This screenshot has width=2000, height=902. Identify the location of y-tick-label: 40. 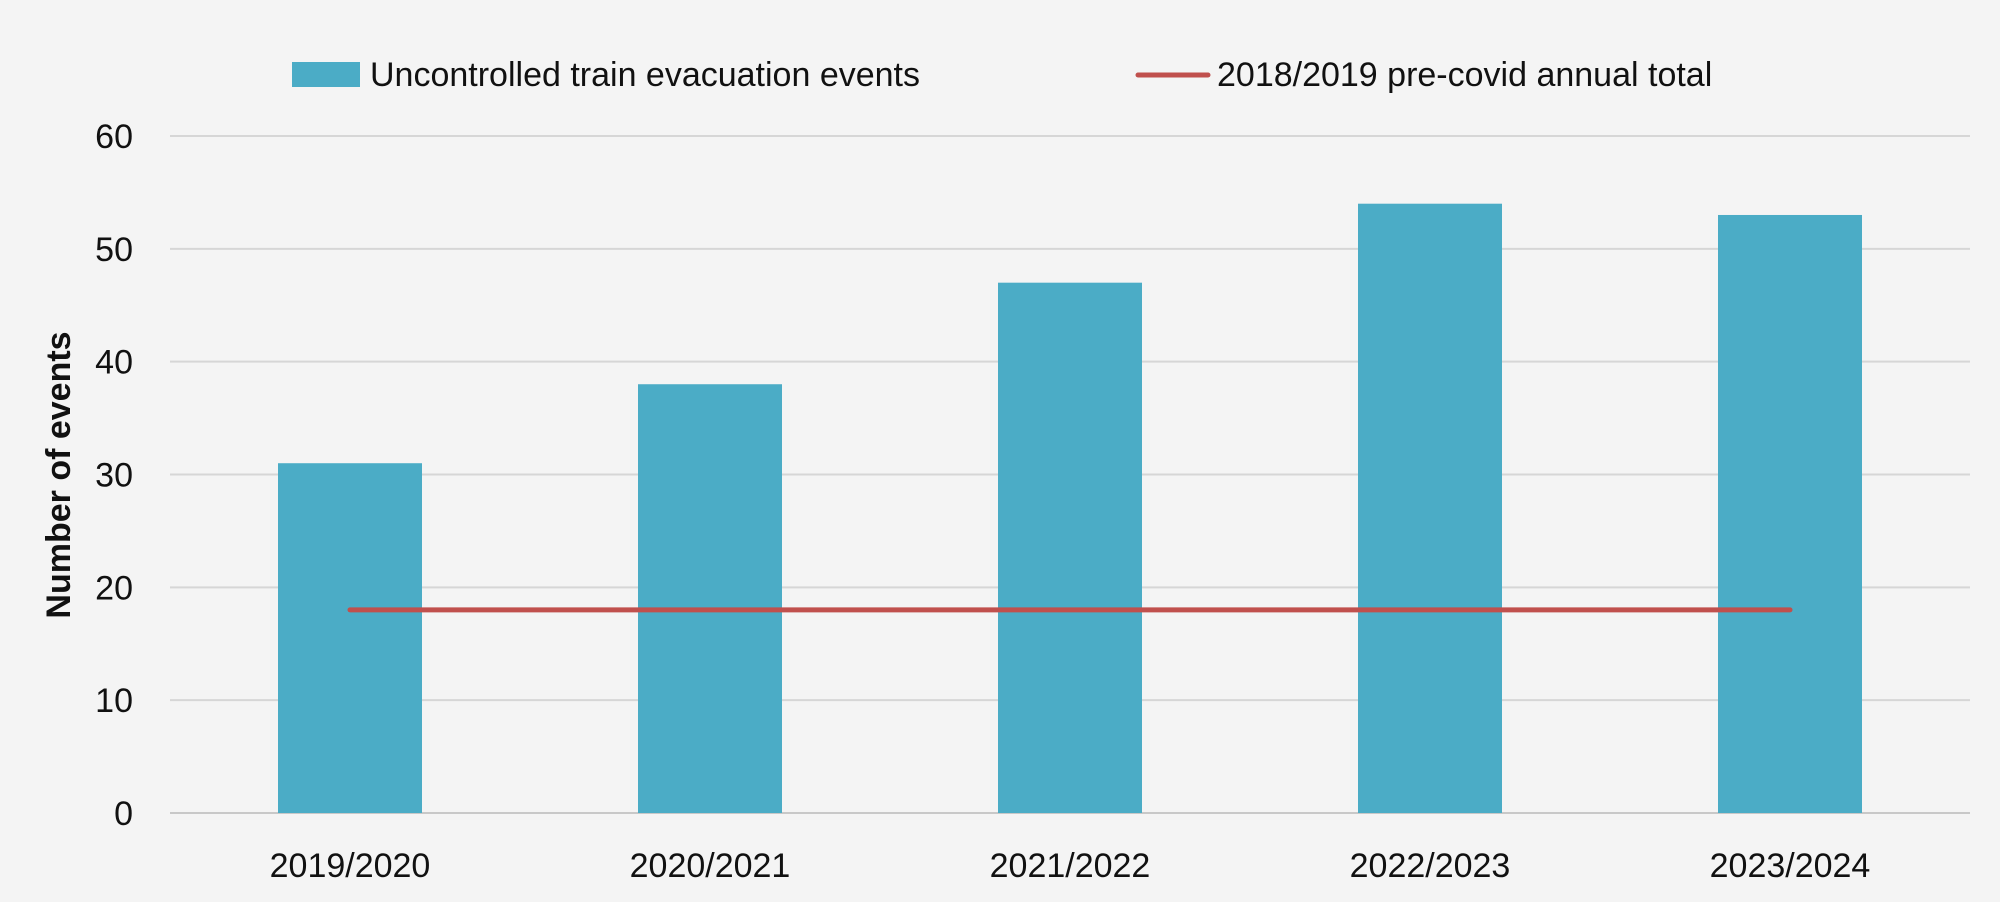
(114, 363).